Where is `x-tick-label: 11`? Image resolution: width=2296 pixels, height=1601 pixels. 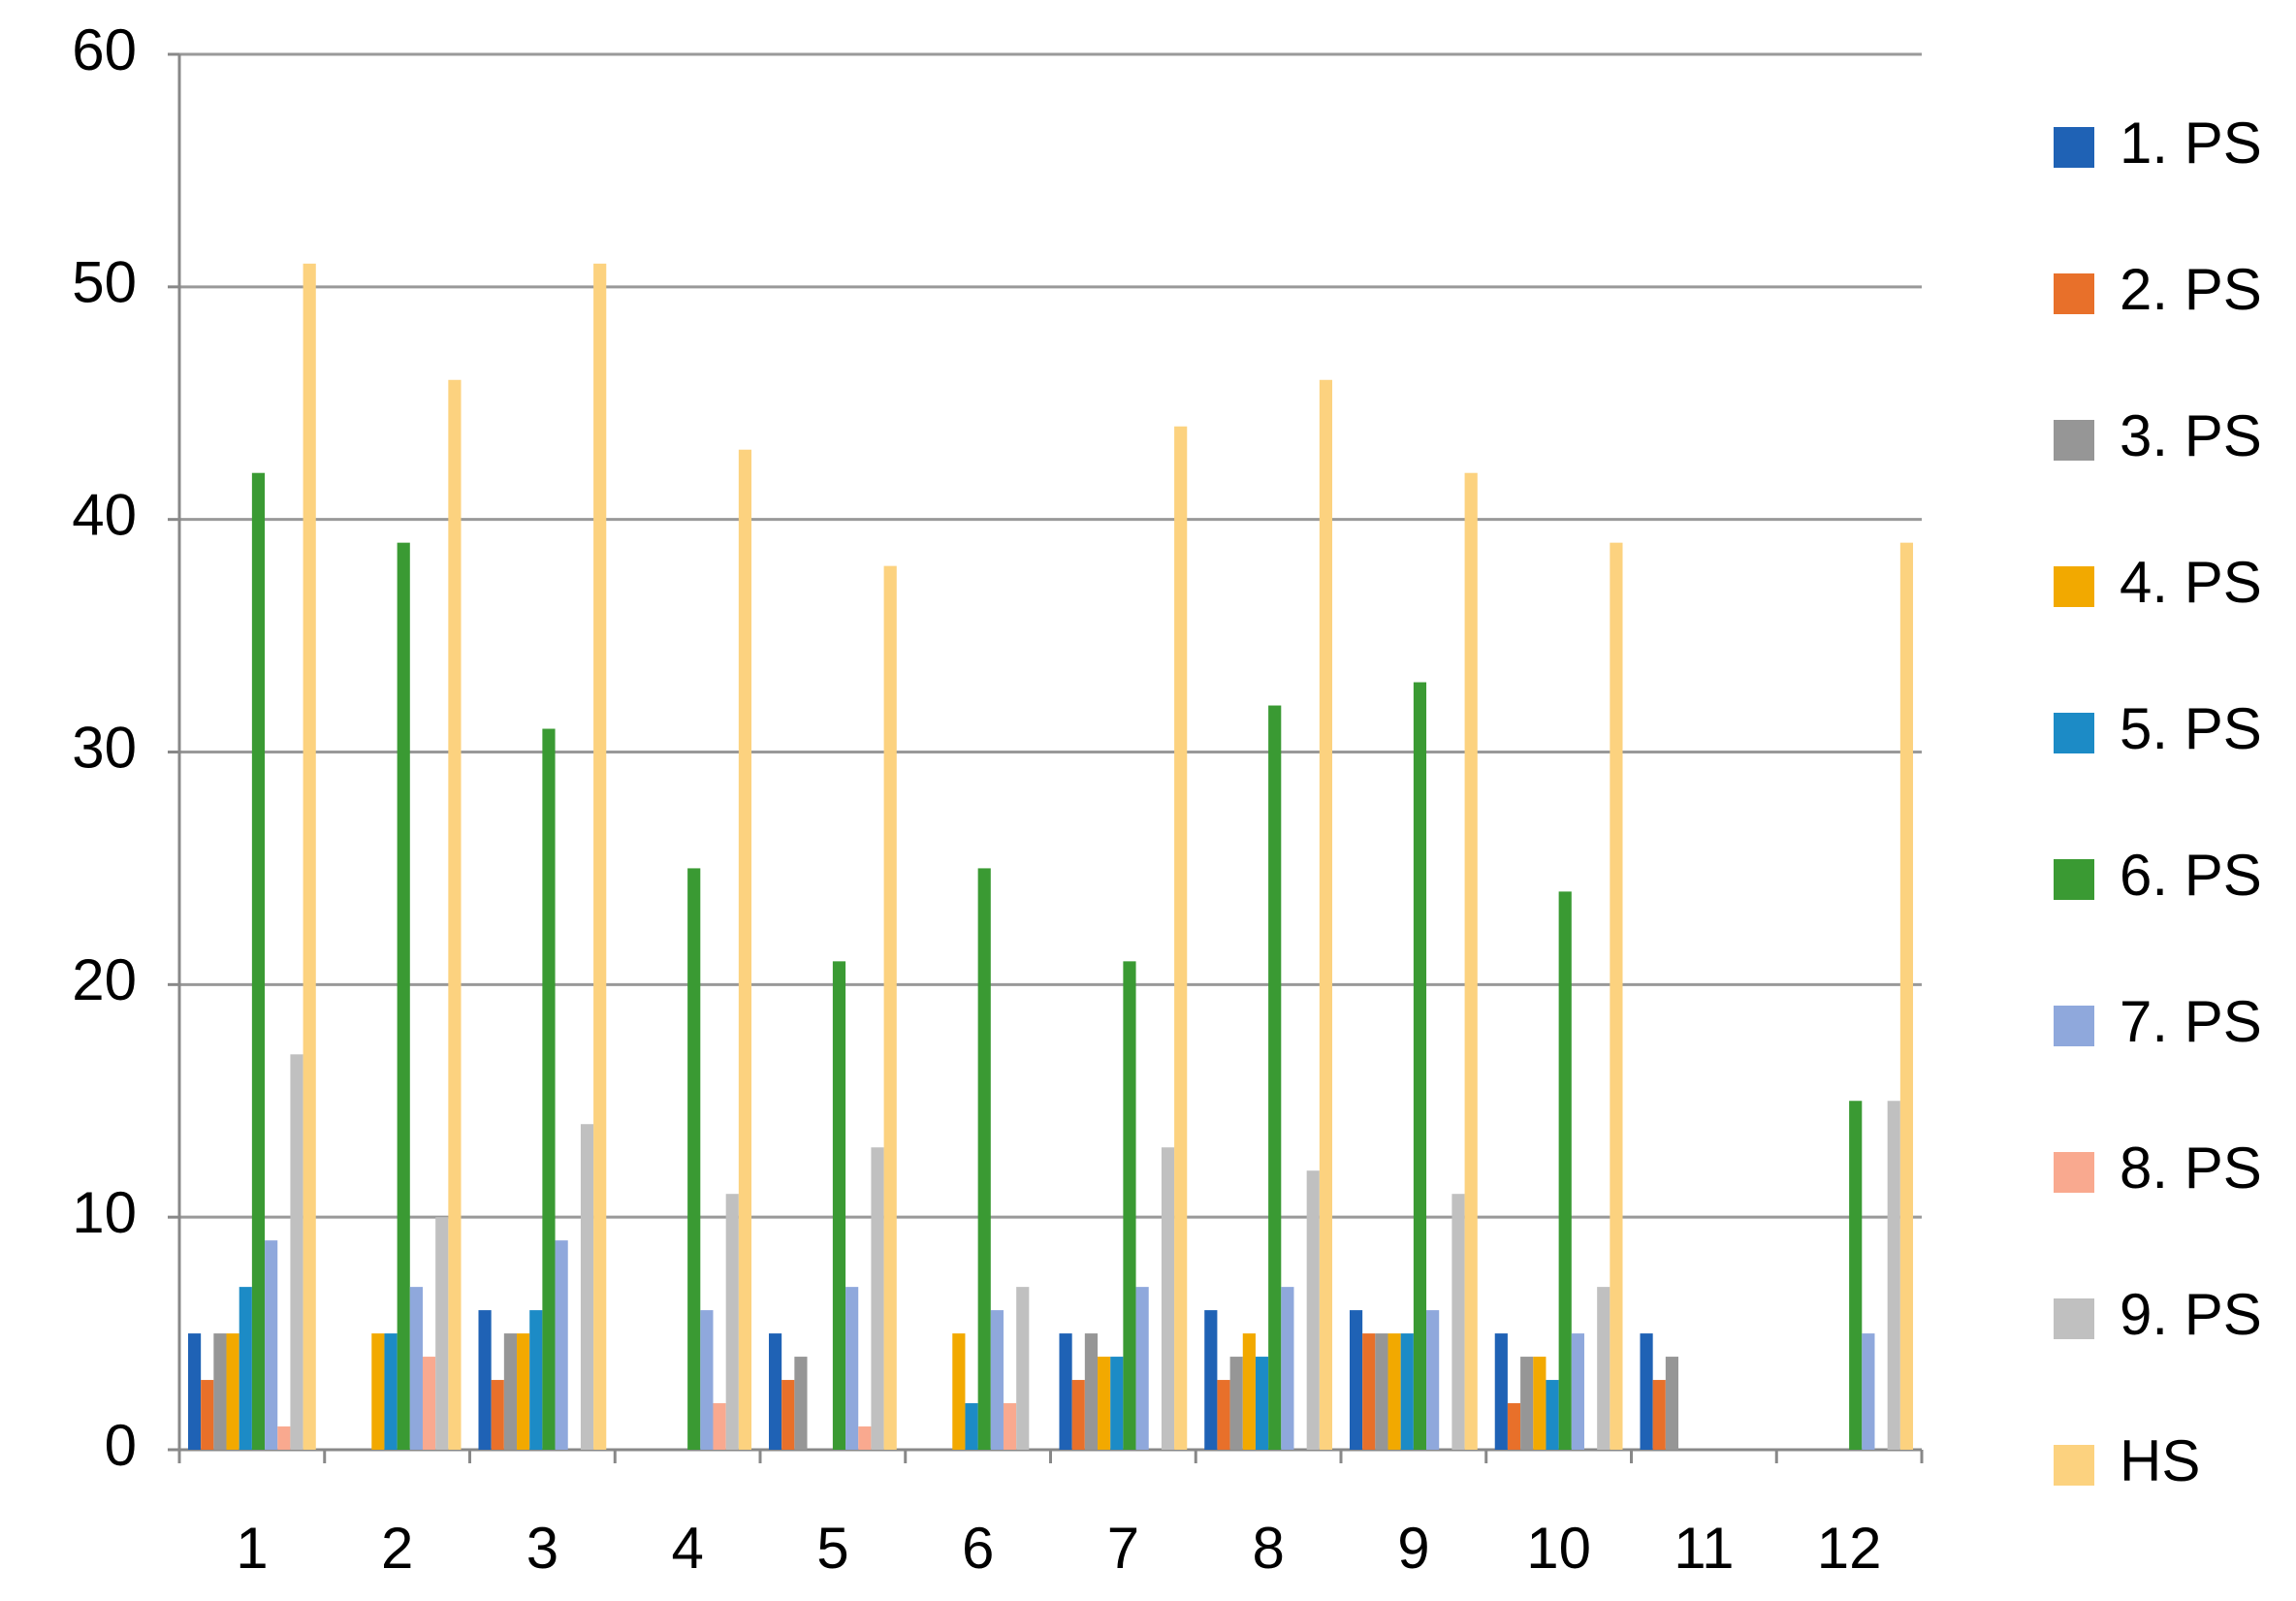
x-tick-label: 11 is located at coordinates (1704, 1548).